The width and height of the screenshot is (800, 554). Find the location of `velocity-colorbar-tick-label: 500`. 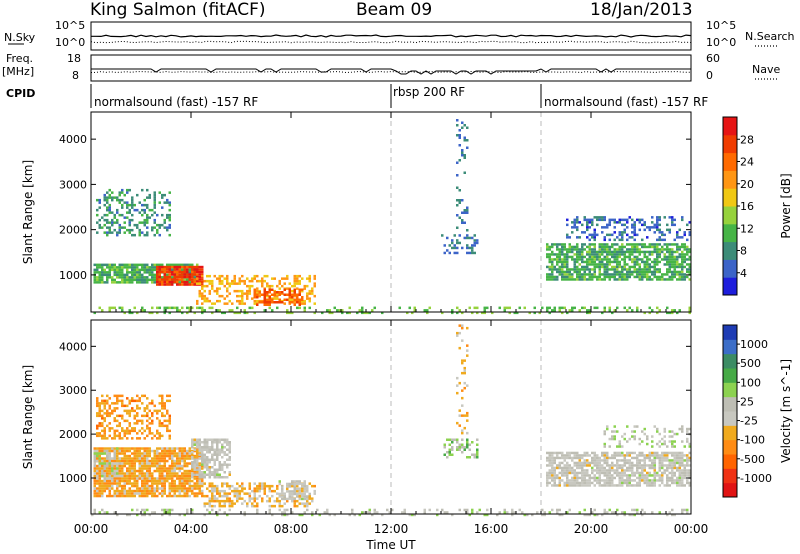

velocity-colorbar-tick-label: 500 is located at coordinates (750, 363).